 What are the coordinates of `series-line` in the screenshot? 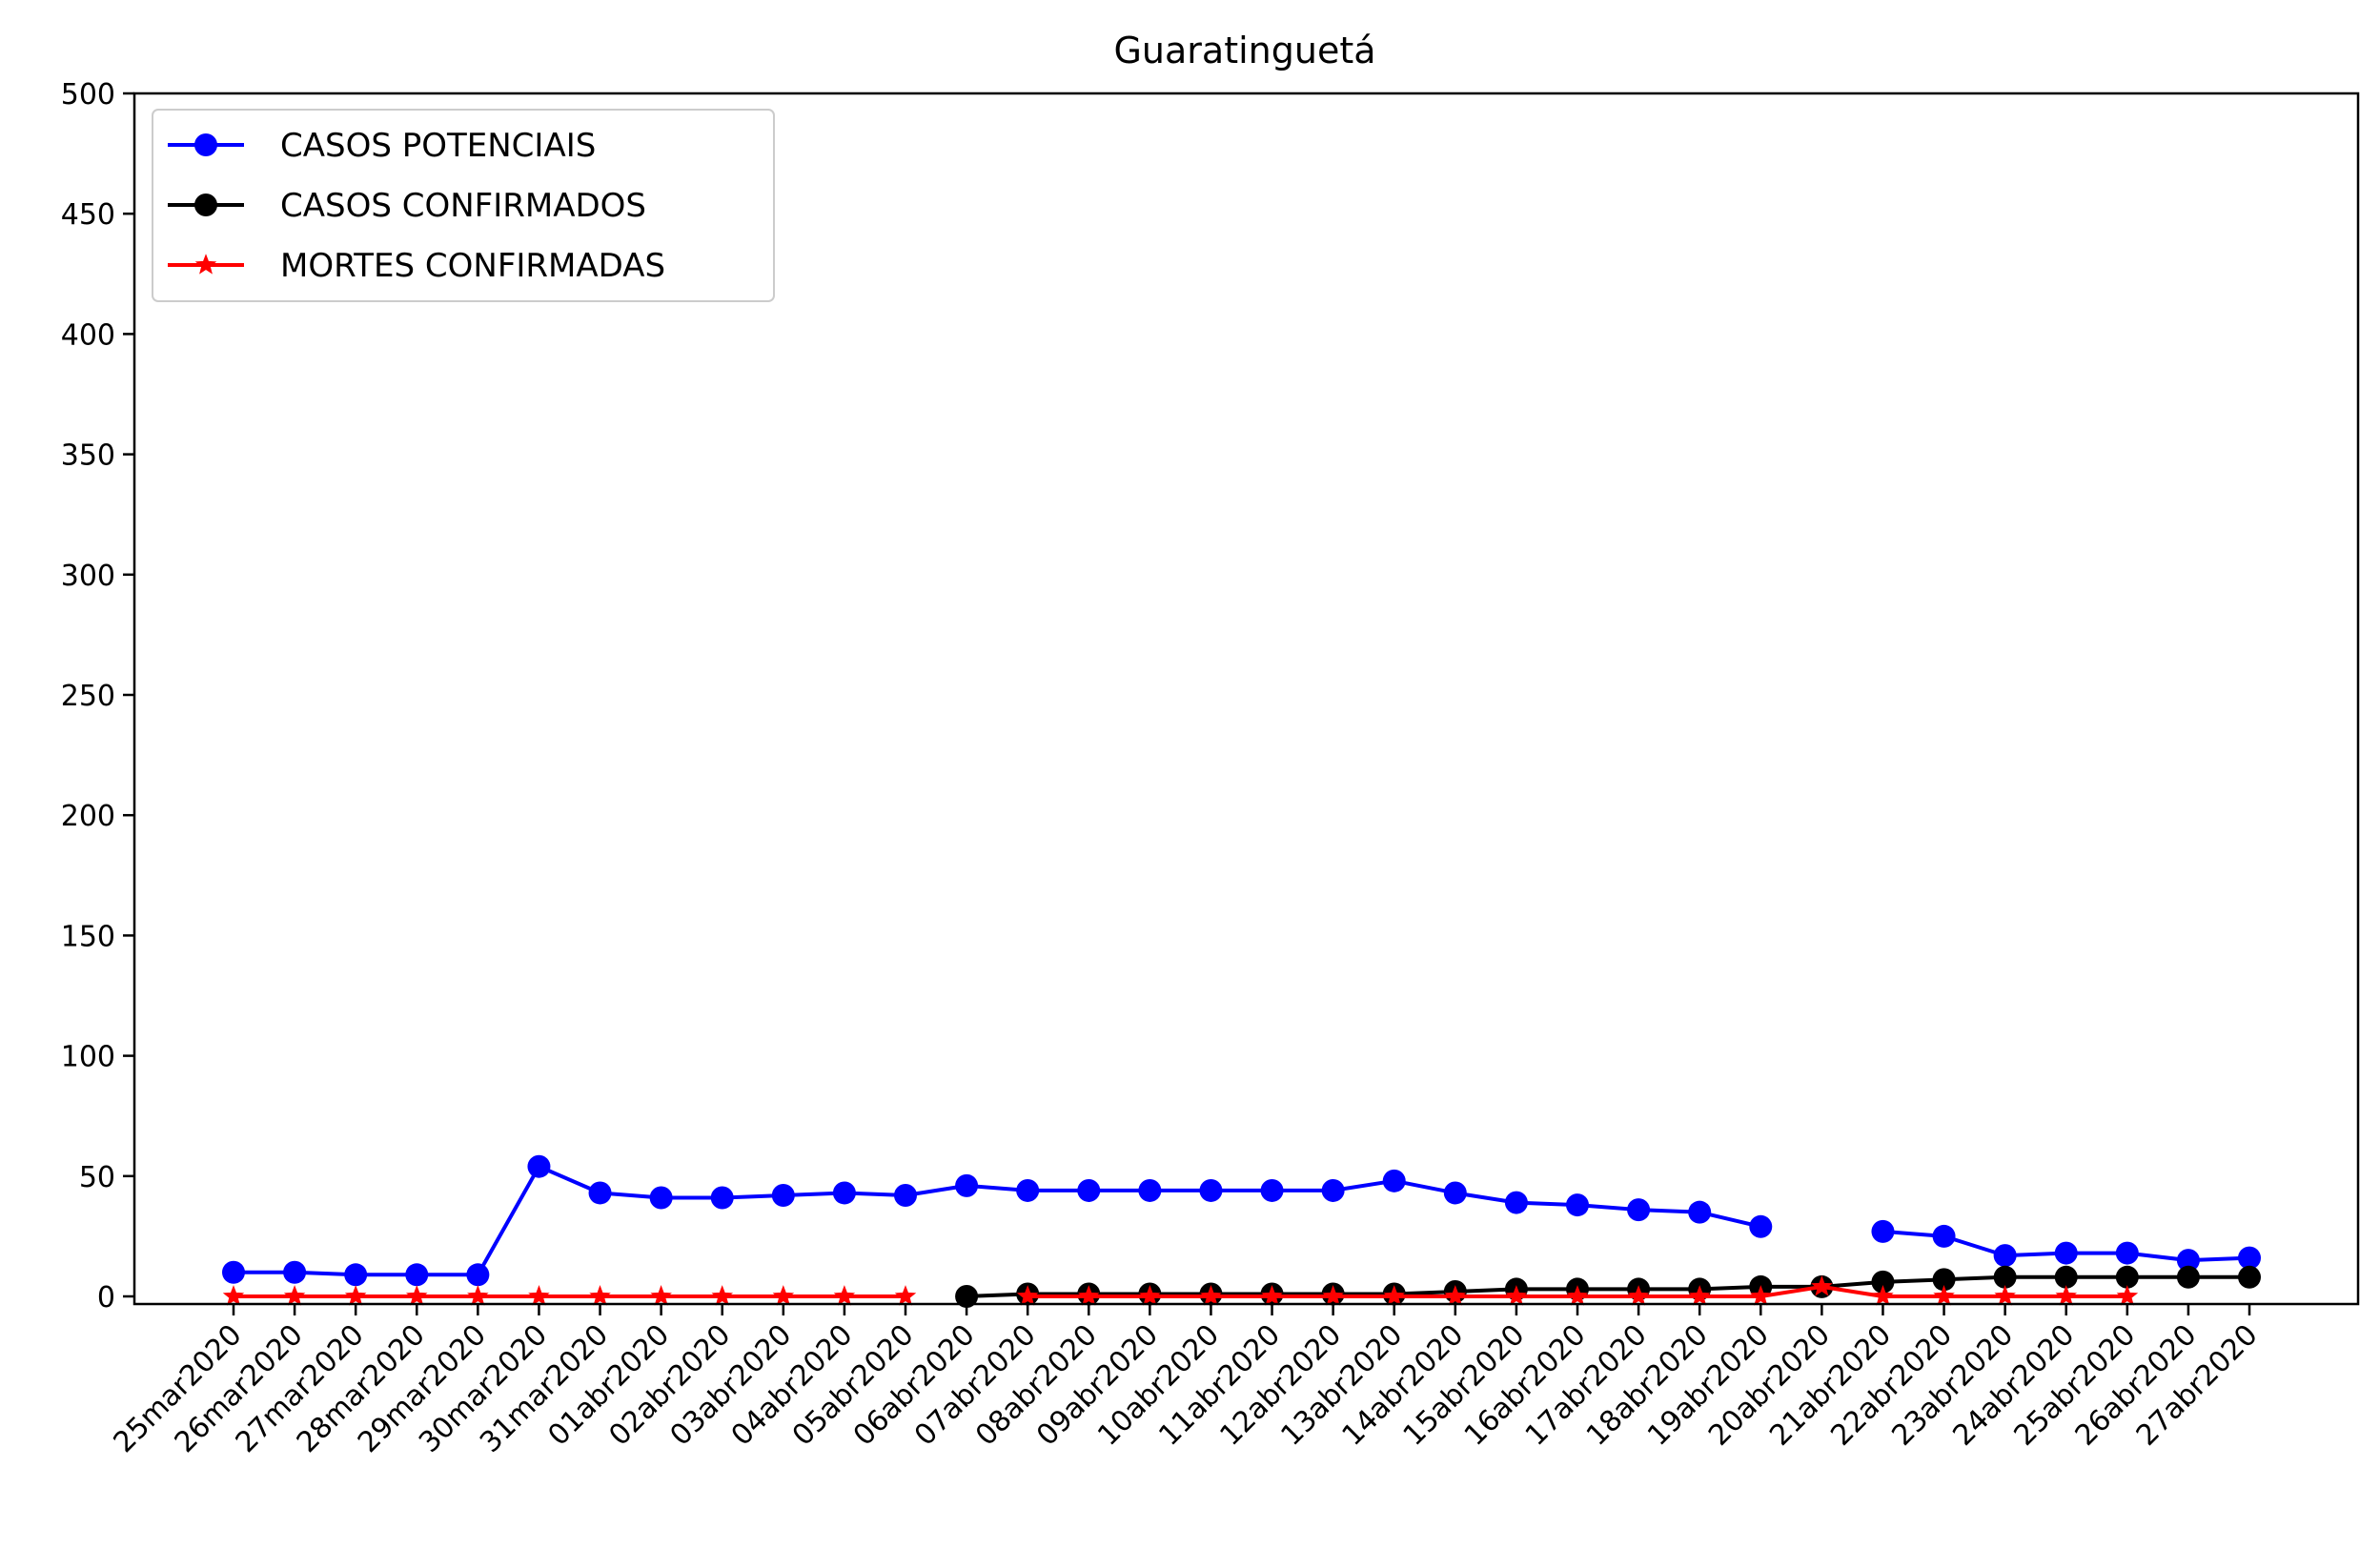 It's located at (1608, 1286).